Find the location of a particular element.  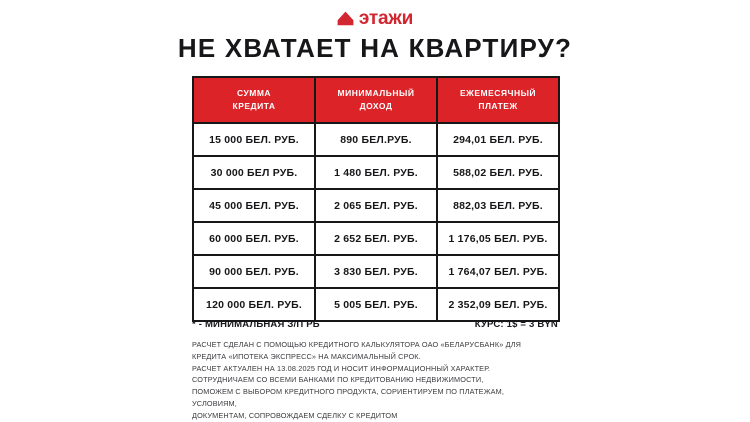

brand-logo: этажи is located at coordinates (375, 18).